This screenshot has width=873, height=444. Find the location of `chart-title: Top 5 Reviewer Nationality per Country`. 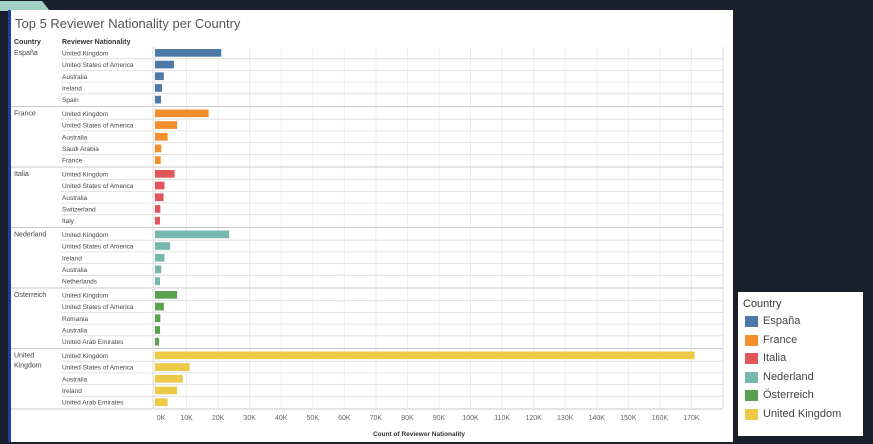

chart-title: Top 5 Reviewer Nationality per Country is located at coordinates (128, 23).